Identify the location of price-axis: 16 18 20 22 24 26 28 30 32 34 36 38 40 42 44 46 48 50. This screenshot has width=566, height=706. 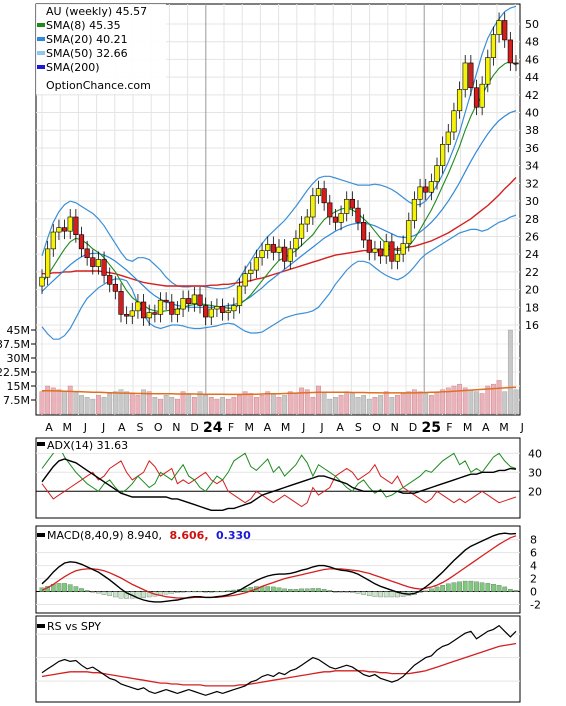
(532, 175).